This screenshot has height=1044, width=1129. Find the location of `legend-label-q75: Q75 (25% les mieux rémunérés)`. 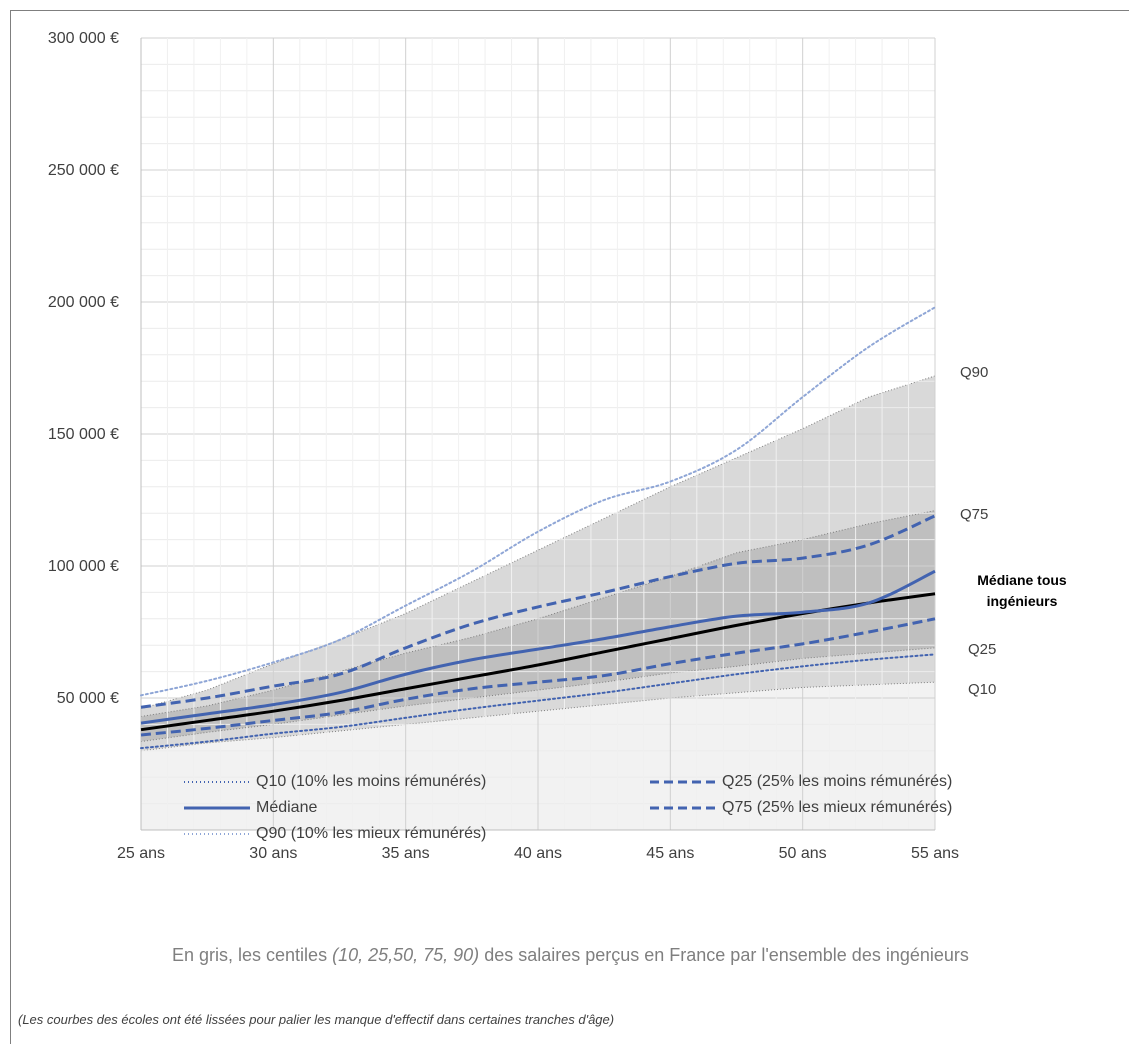

legend-label-q75: Q75 (25% les mieux rémunérés) is located at coordinates (837, 807).